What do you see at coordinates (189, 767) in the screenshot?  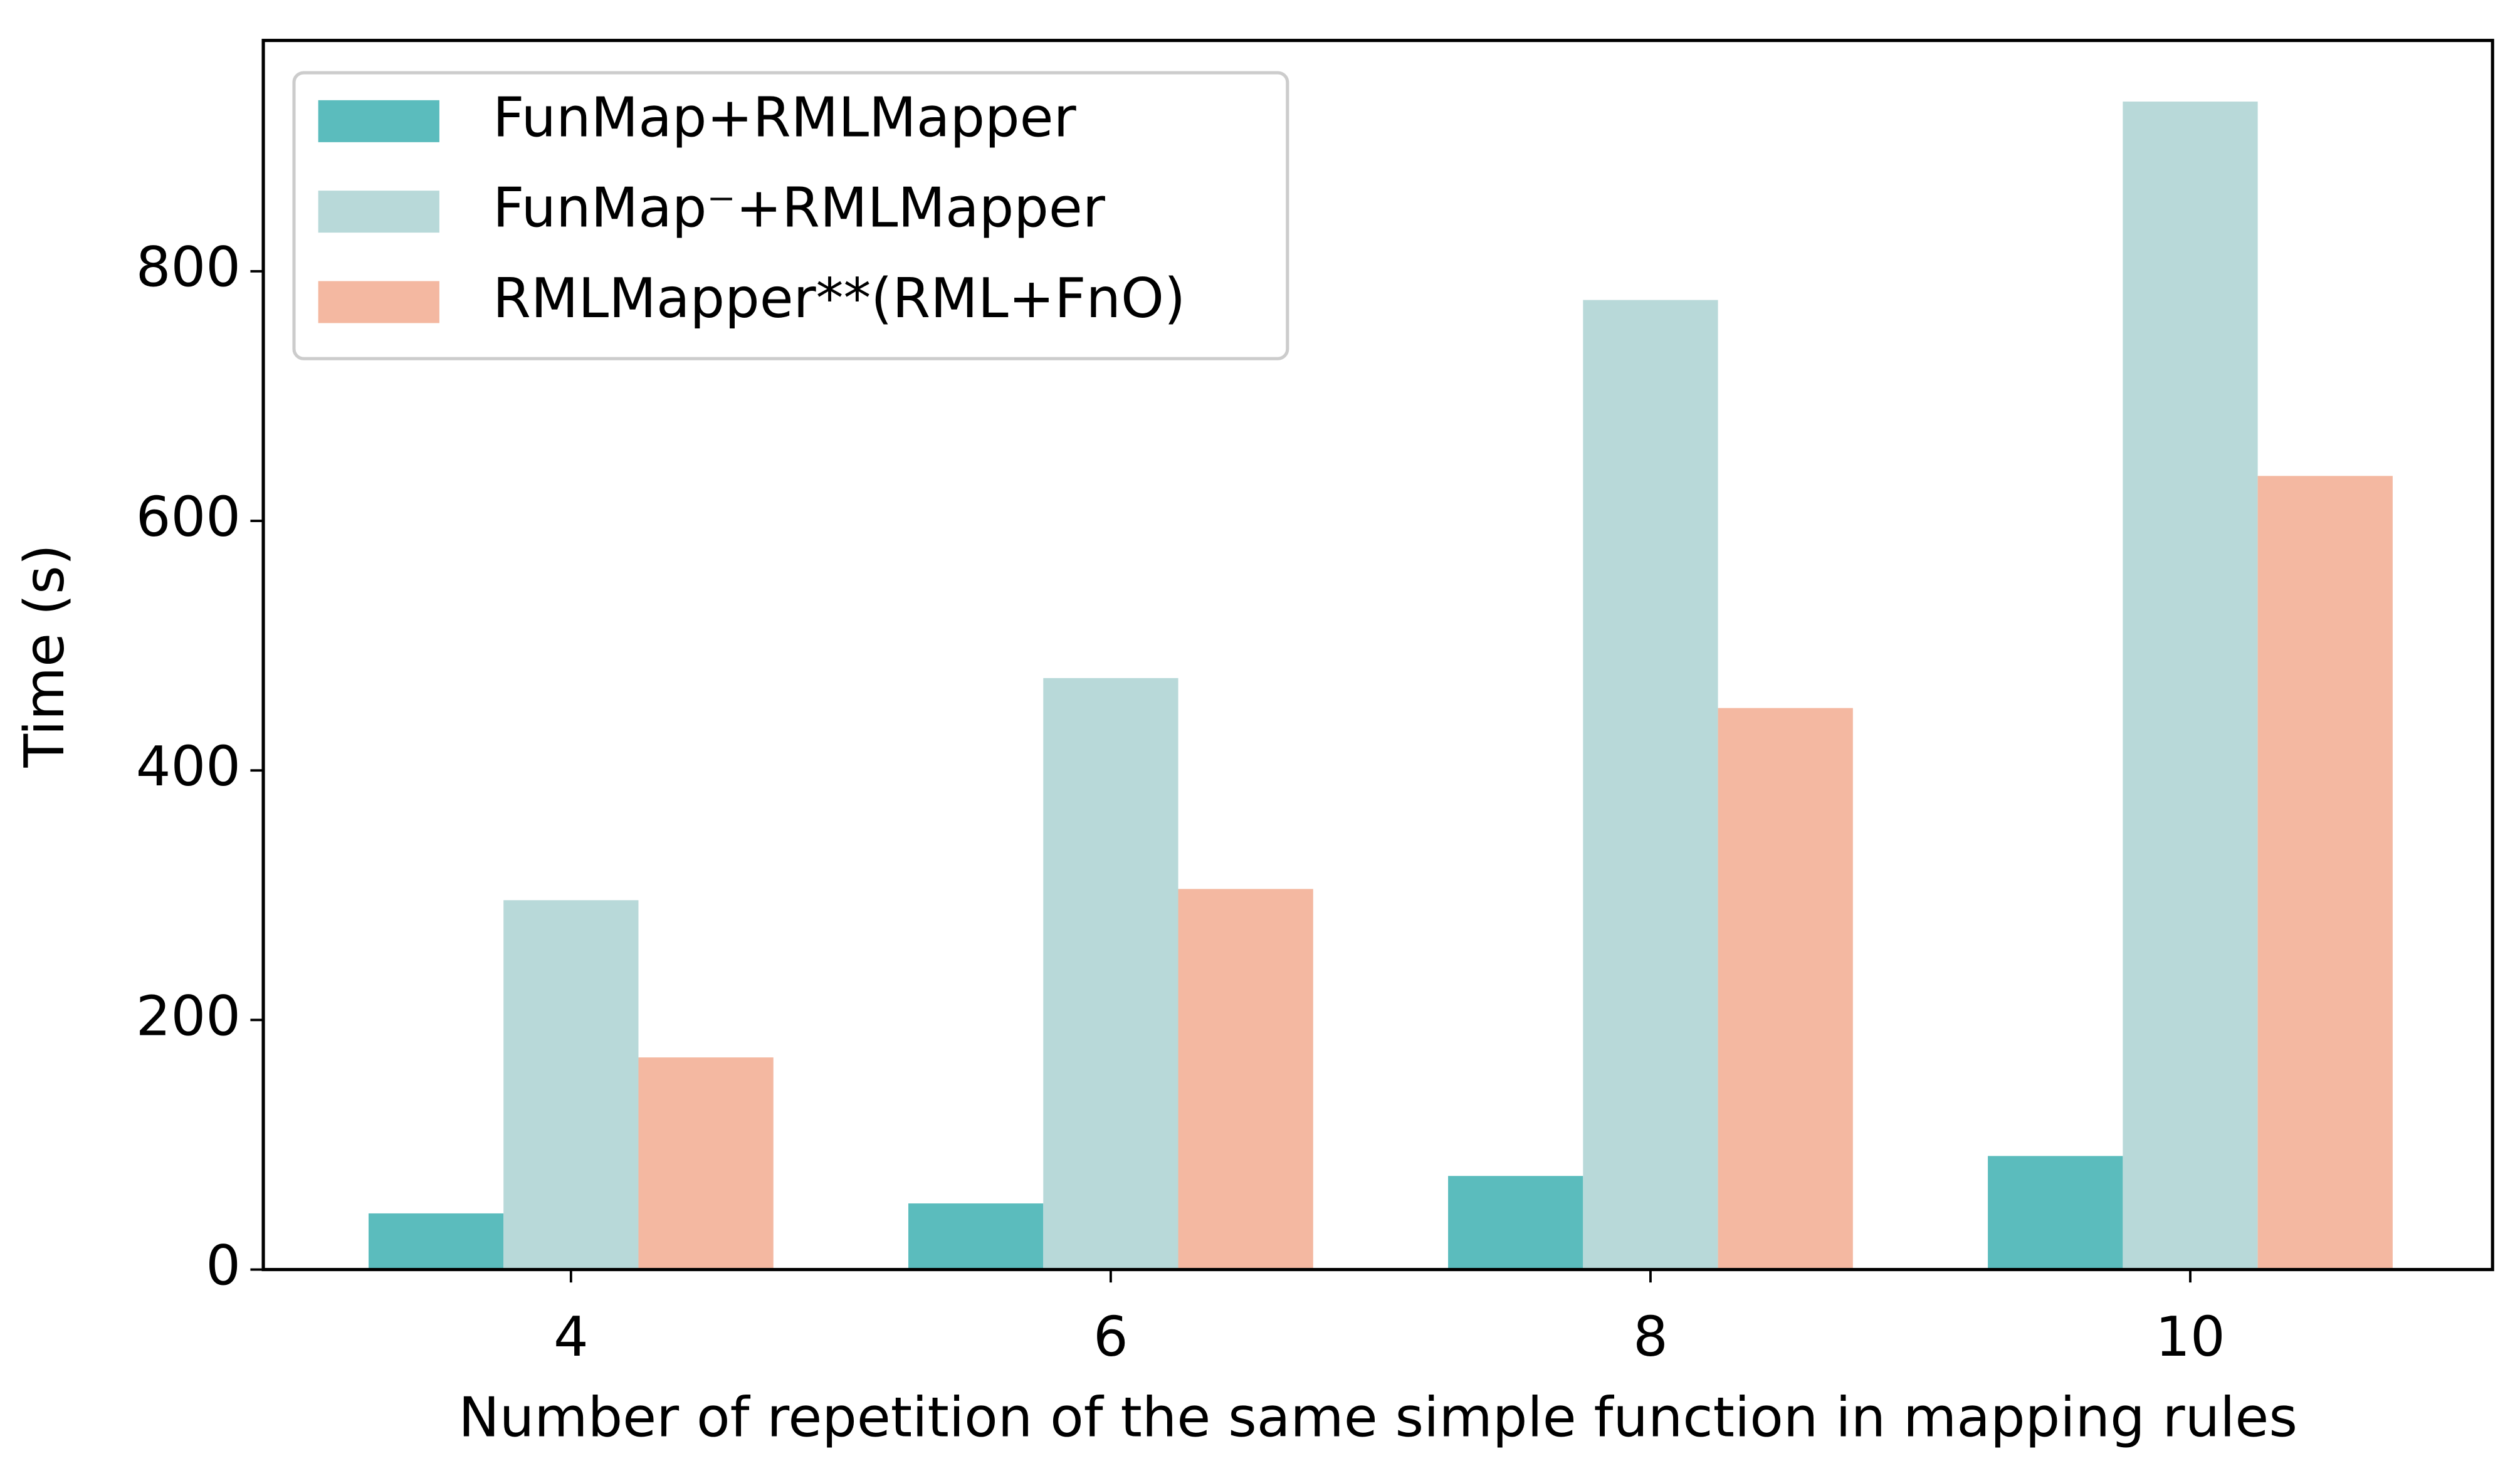 I see `y-tick-label: 400` at bounding box center [189, 767].